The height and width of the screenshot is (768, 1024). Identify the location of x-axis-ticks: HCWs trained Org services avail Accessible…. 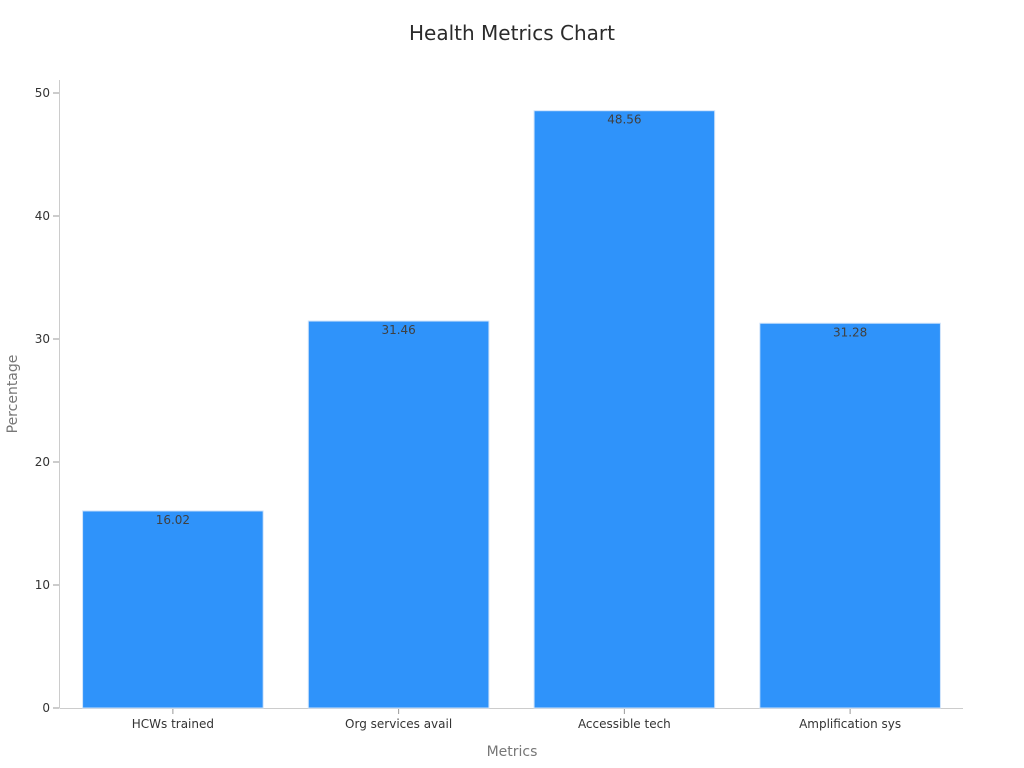
(516, 720).